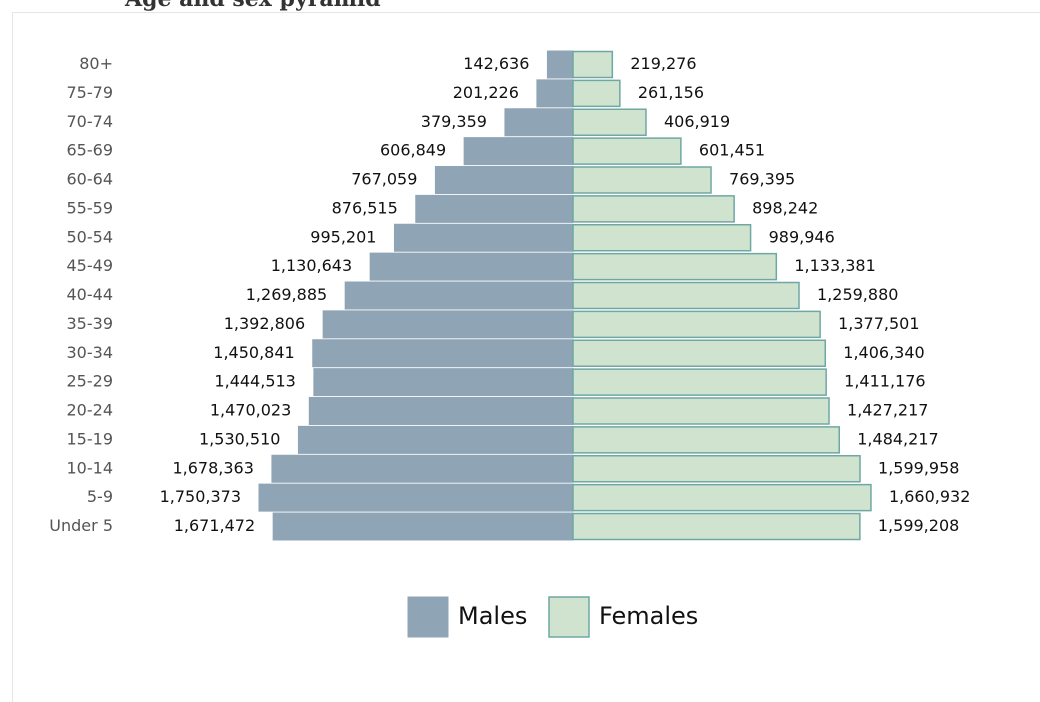  Describe the element at coordinates (785, 207) in the screenshot. I see `females-value-label-55-59: 898,242` at that location.